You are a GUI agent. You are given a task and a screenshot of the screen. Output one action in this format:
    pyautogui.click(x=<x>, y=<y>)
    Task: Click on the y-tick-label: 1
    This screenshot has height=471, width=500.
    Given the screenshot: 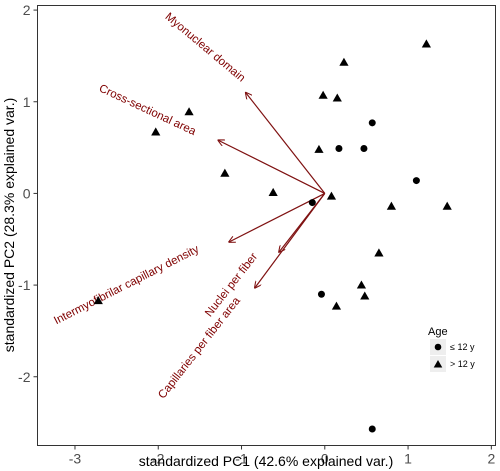 What is the action you would take?
    pyautogui.click(x=27, y=102)
    